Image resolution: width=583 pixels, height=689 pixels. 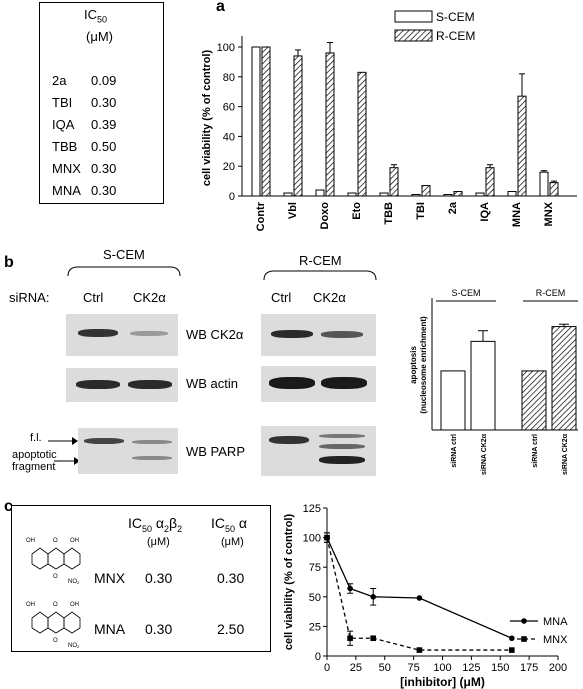 I want to click on lane-ck2-s: CK2α, so click(x=149, y=297).